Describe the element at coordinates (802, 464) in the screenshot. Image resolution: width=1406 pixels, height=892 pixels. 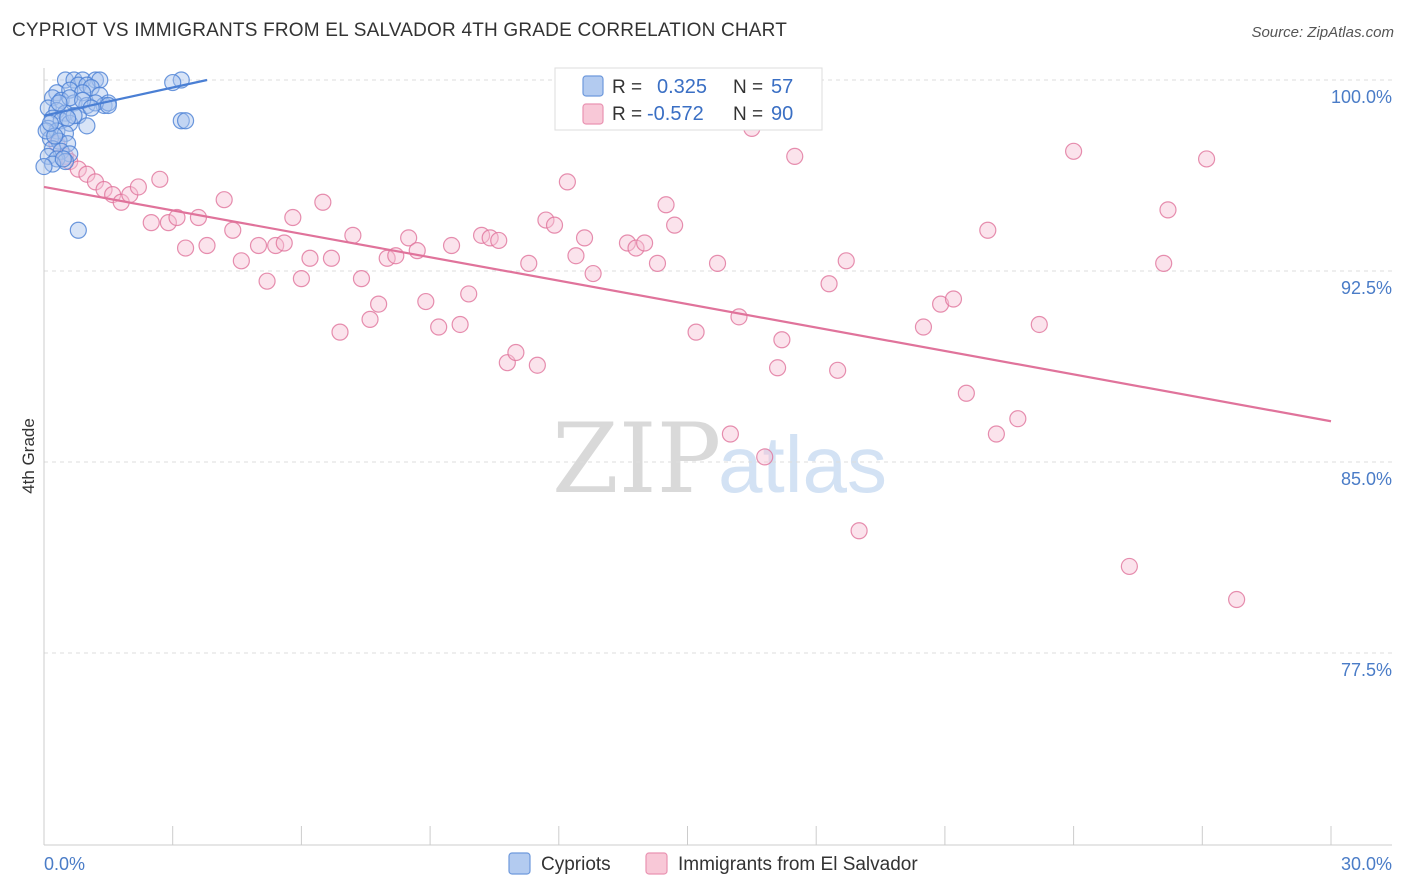
I see `watermark-atlas: atlas` at that location.